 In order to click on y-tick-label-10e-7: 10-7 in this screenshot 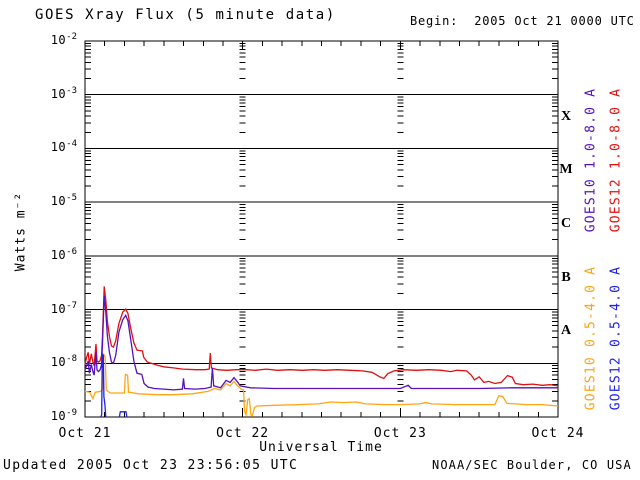, I will do `click(63, 308)`.